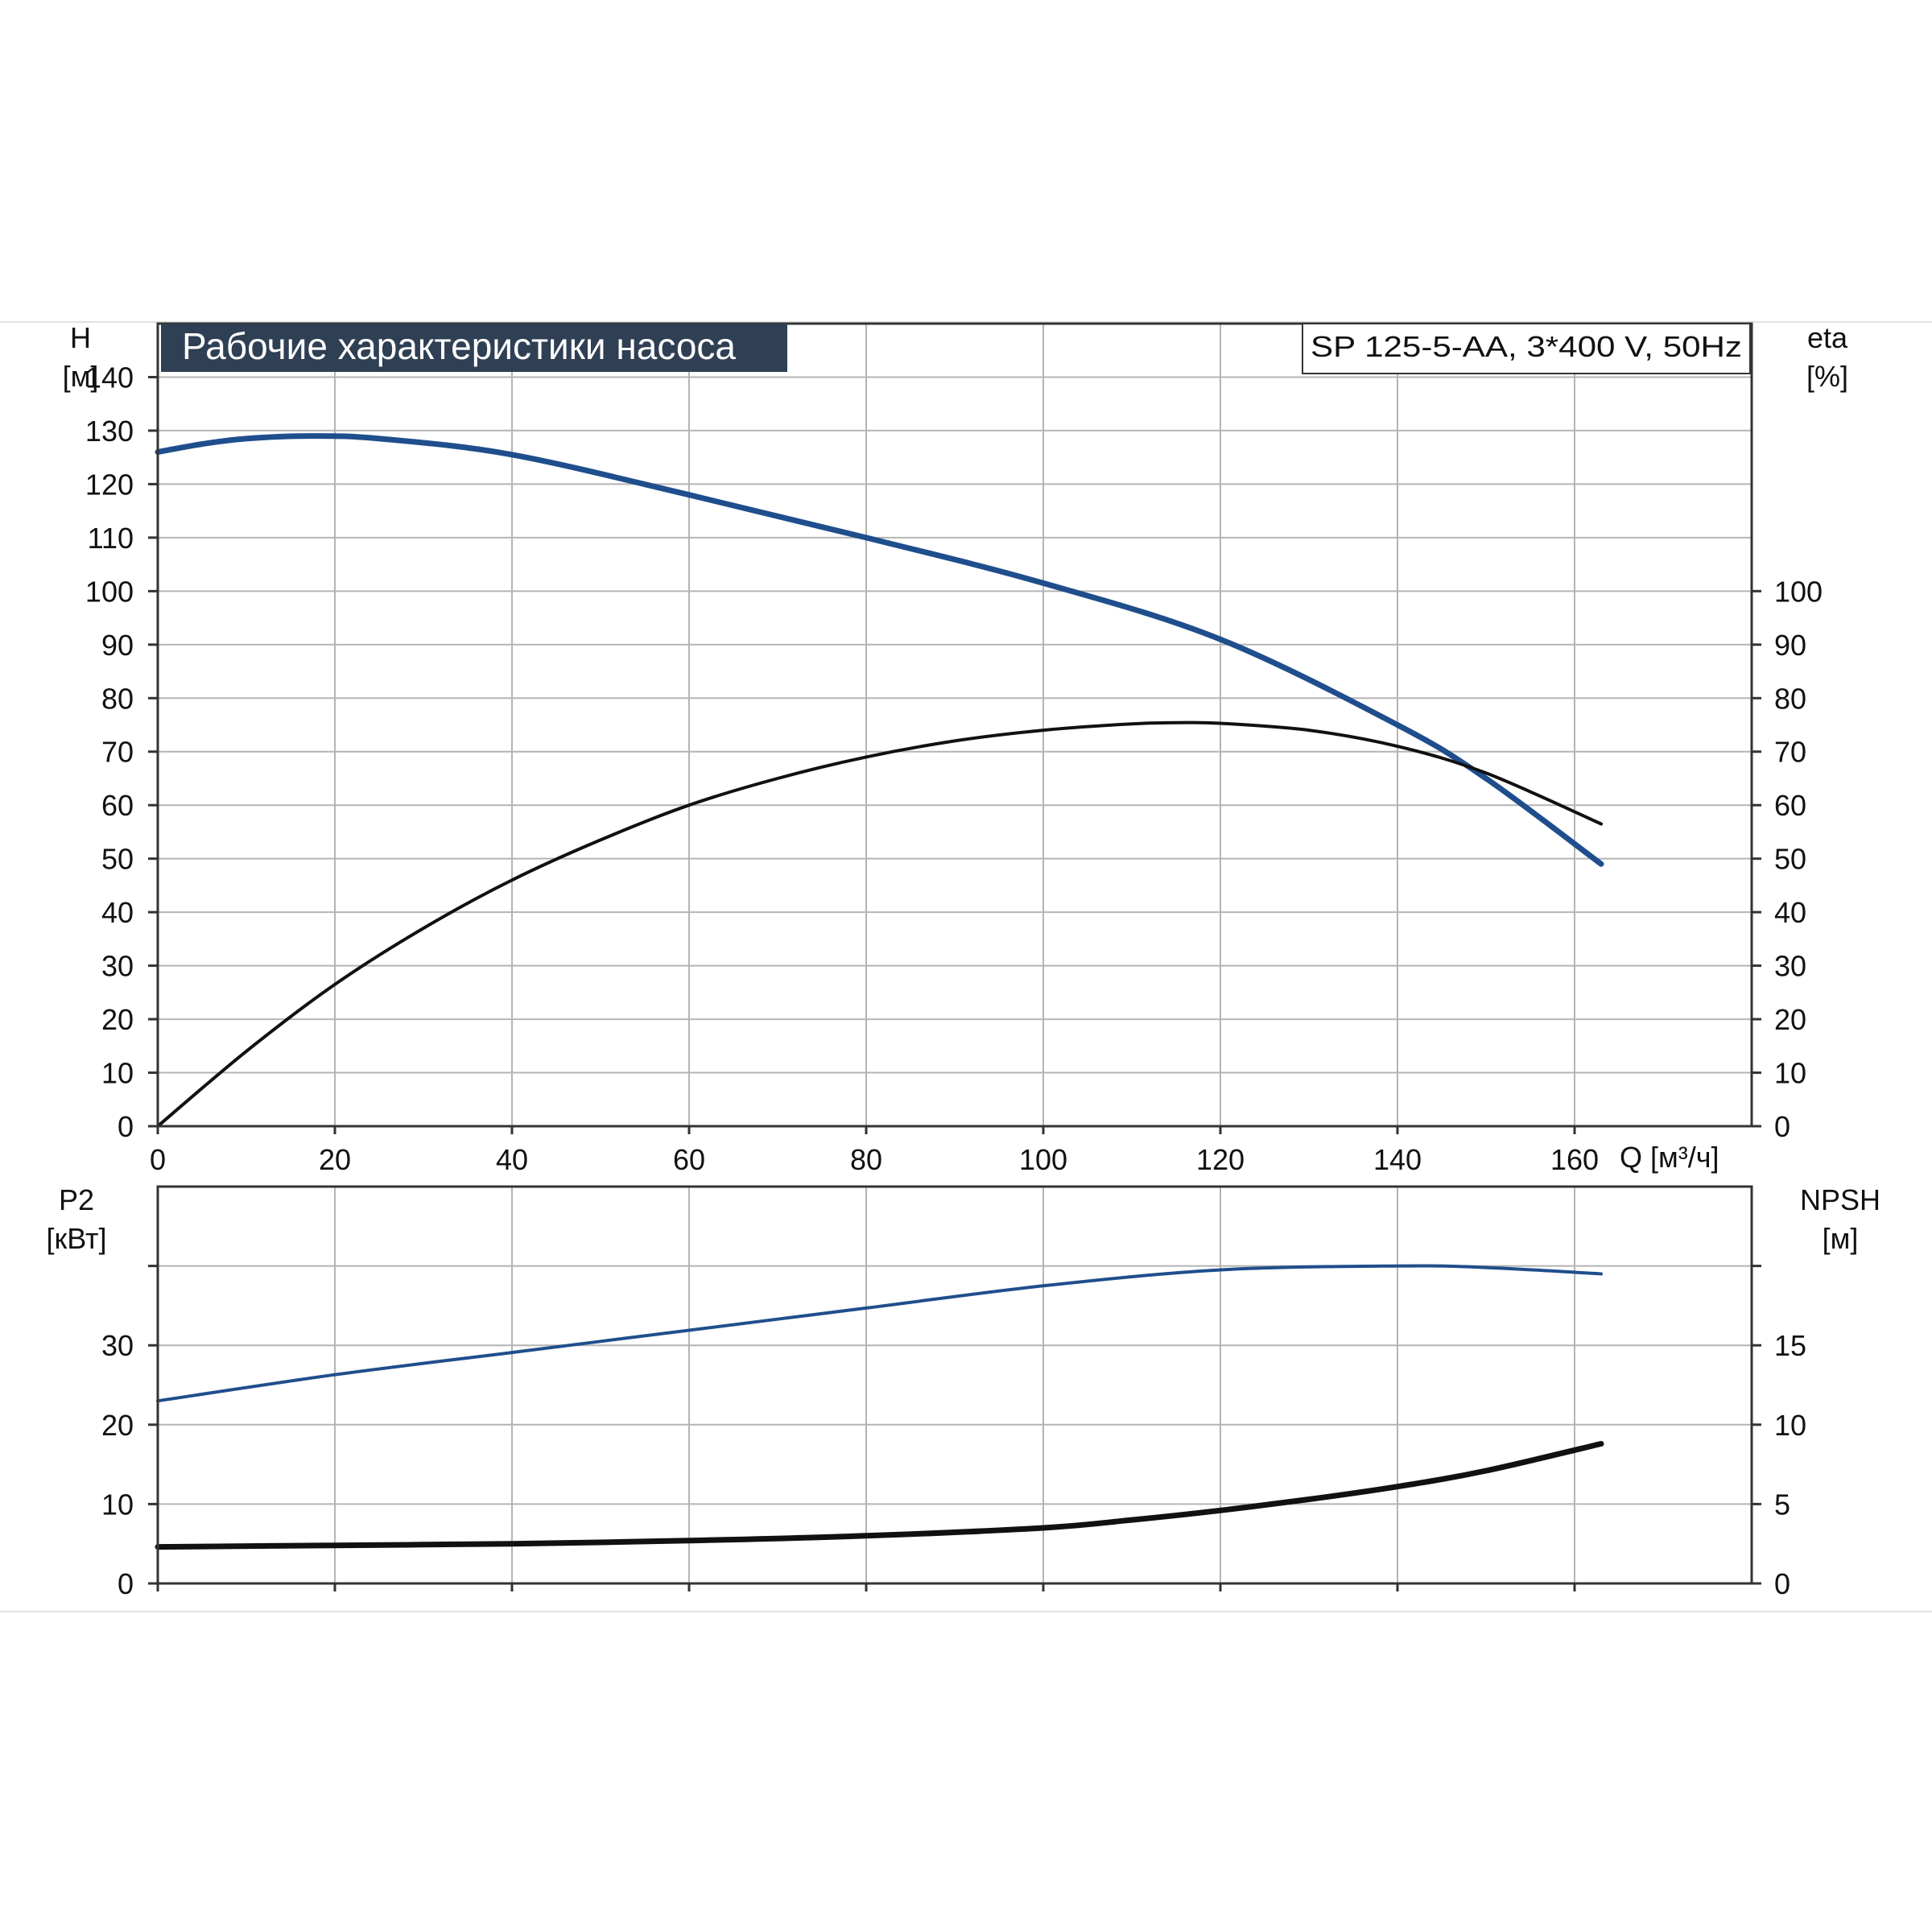 Image resolution: width=1932 pixels, height=1932 pixels. What do you see at coordinates (117, 859) in the screenshot?
I see `y-left-tick-label: 50` at bounding box center [117, 859].